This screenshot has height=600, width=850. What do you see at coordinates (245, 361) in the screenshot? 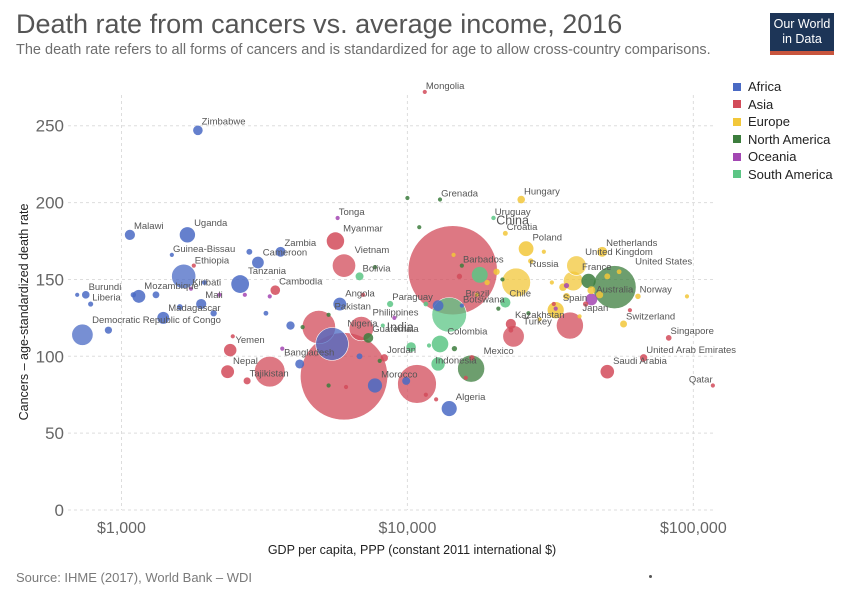
I see `point-label: Nepal` at bounding box center [245, 361].